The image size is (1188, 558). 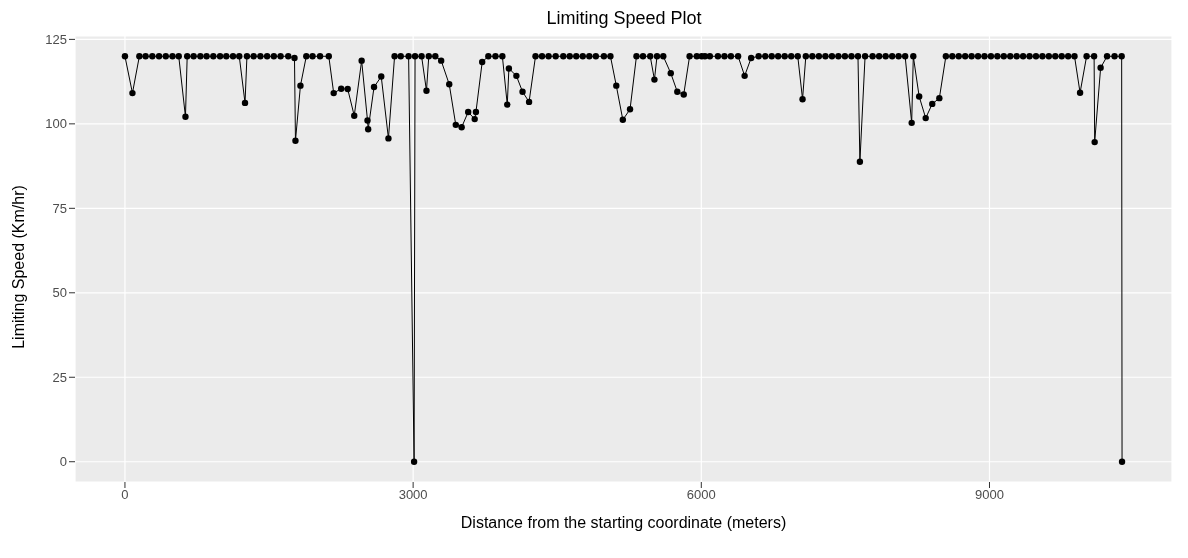 I want to click on chart-title: Limiting Speed Plot, so click(x=624, y=19).